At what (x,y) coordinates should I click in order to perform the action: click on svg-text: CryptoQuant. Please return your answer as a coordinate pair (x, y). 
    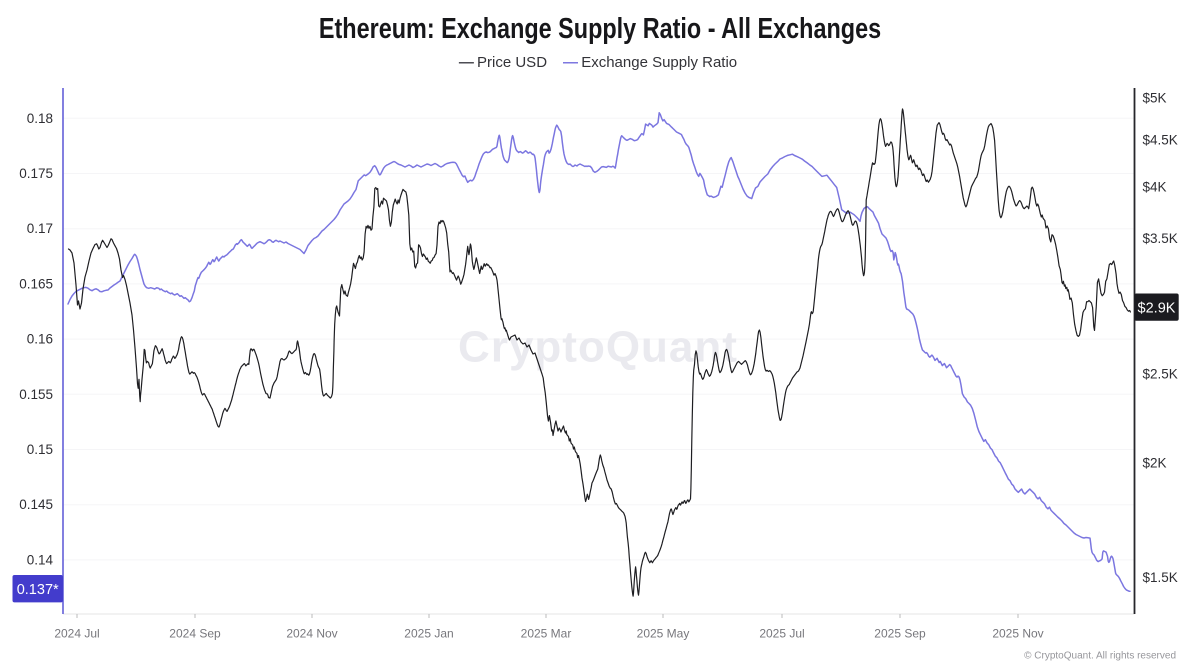
    Looking at the image, I should click on (598, 347).